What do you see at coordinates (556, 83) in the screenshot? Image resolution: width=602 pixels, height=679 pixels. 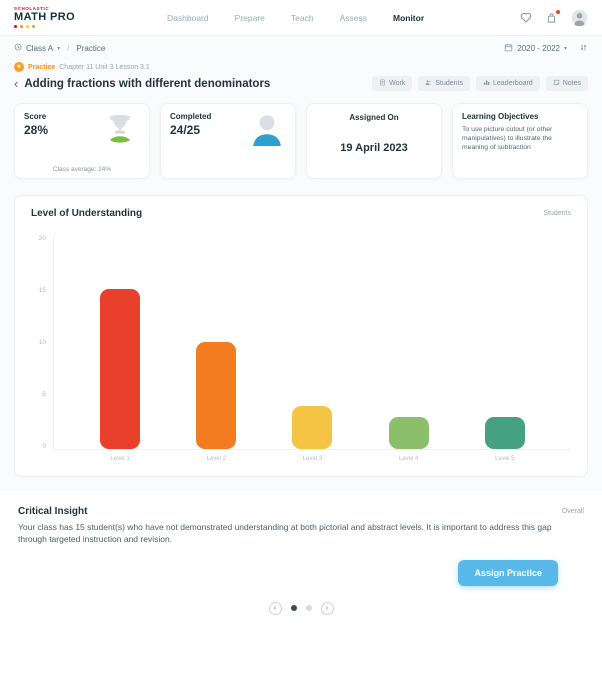 I see `notes-icon` at bounding box center [556, 83].